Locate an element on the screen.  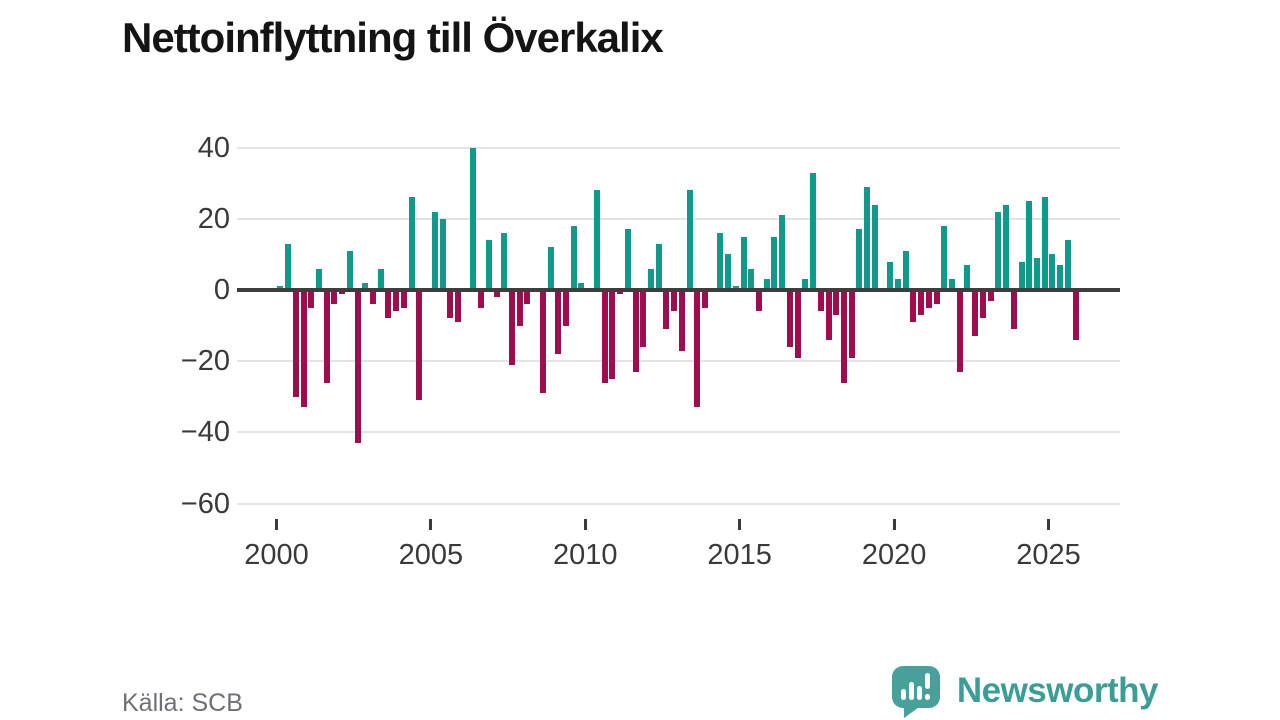
y-axis-label: 0 is located at coordinates (221, 290).